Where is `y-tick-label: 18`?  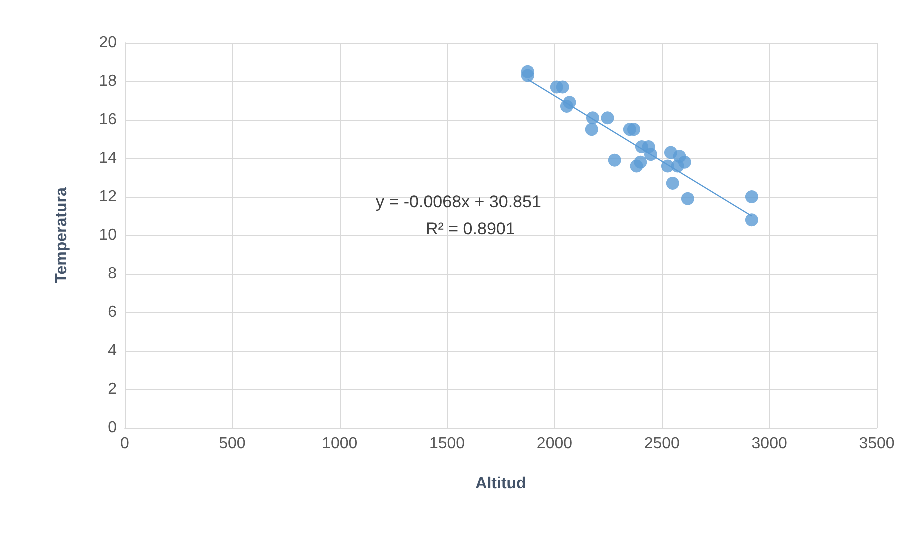 y-tick-label: 18 is located at coordinates (108, 81).